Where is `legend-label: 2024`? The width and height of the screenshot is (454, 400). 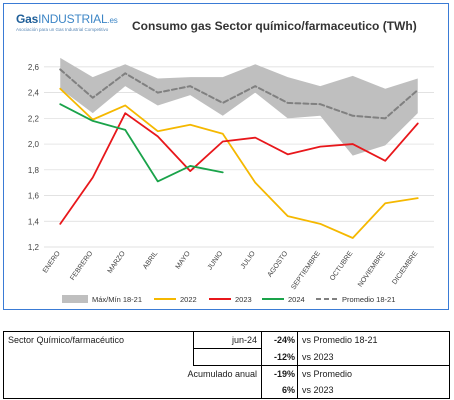 legend-label: 2024 is located at coordinates (296, 299).